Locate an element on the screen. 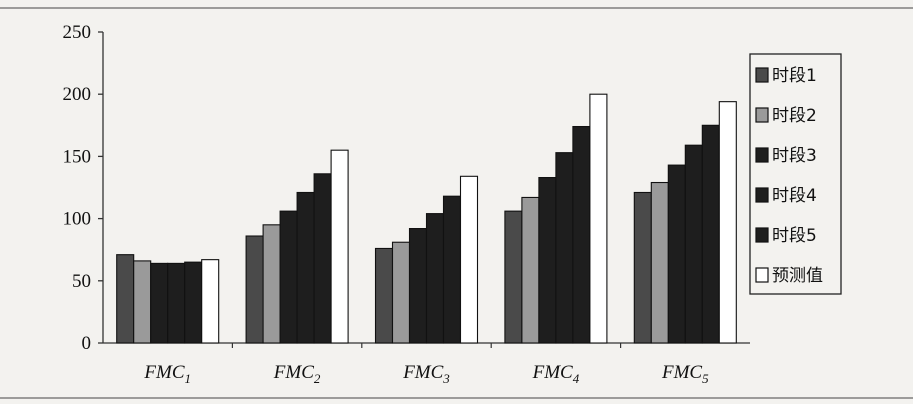 This screenshot has width=913, height=404. y-tick-label: 150 is located at coordinates (77, 156).